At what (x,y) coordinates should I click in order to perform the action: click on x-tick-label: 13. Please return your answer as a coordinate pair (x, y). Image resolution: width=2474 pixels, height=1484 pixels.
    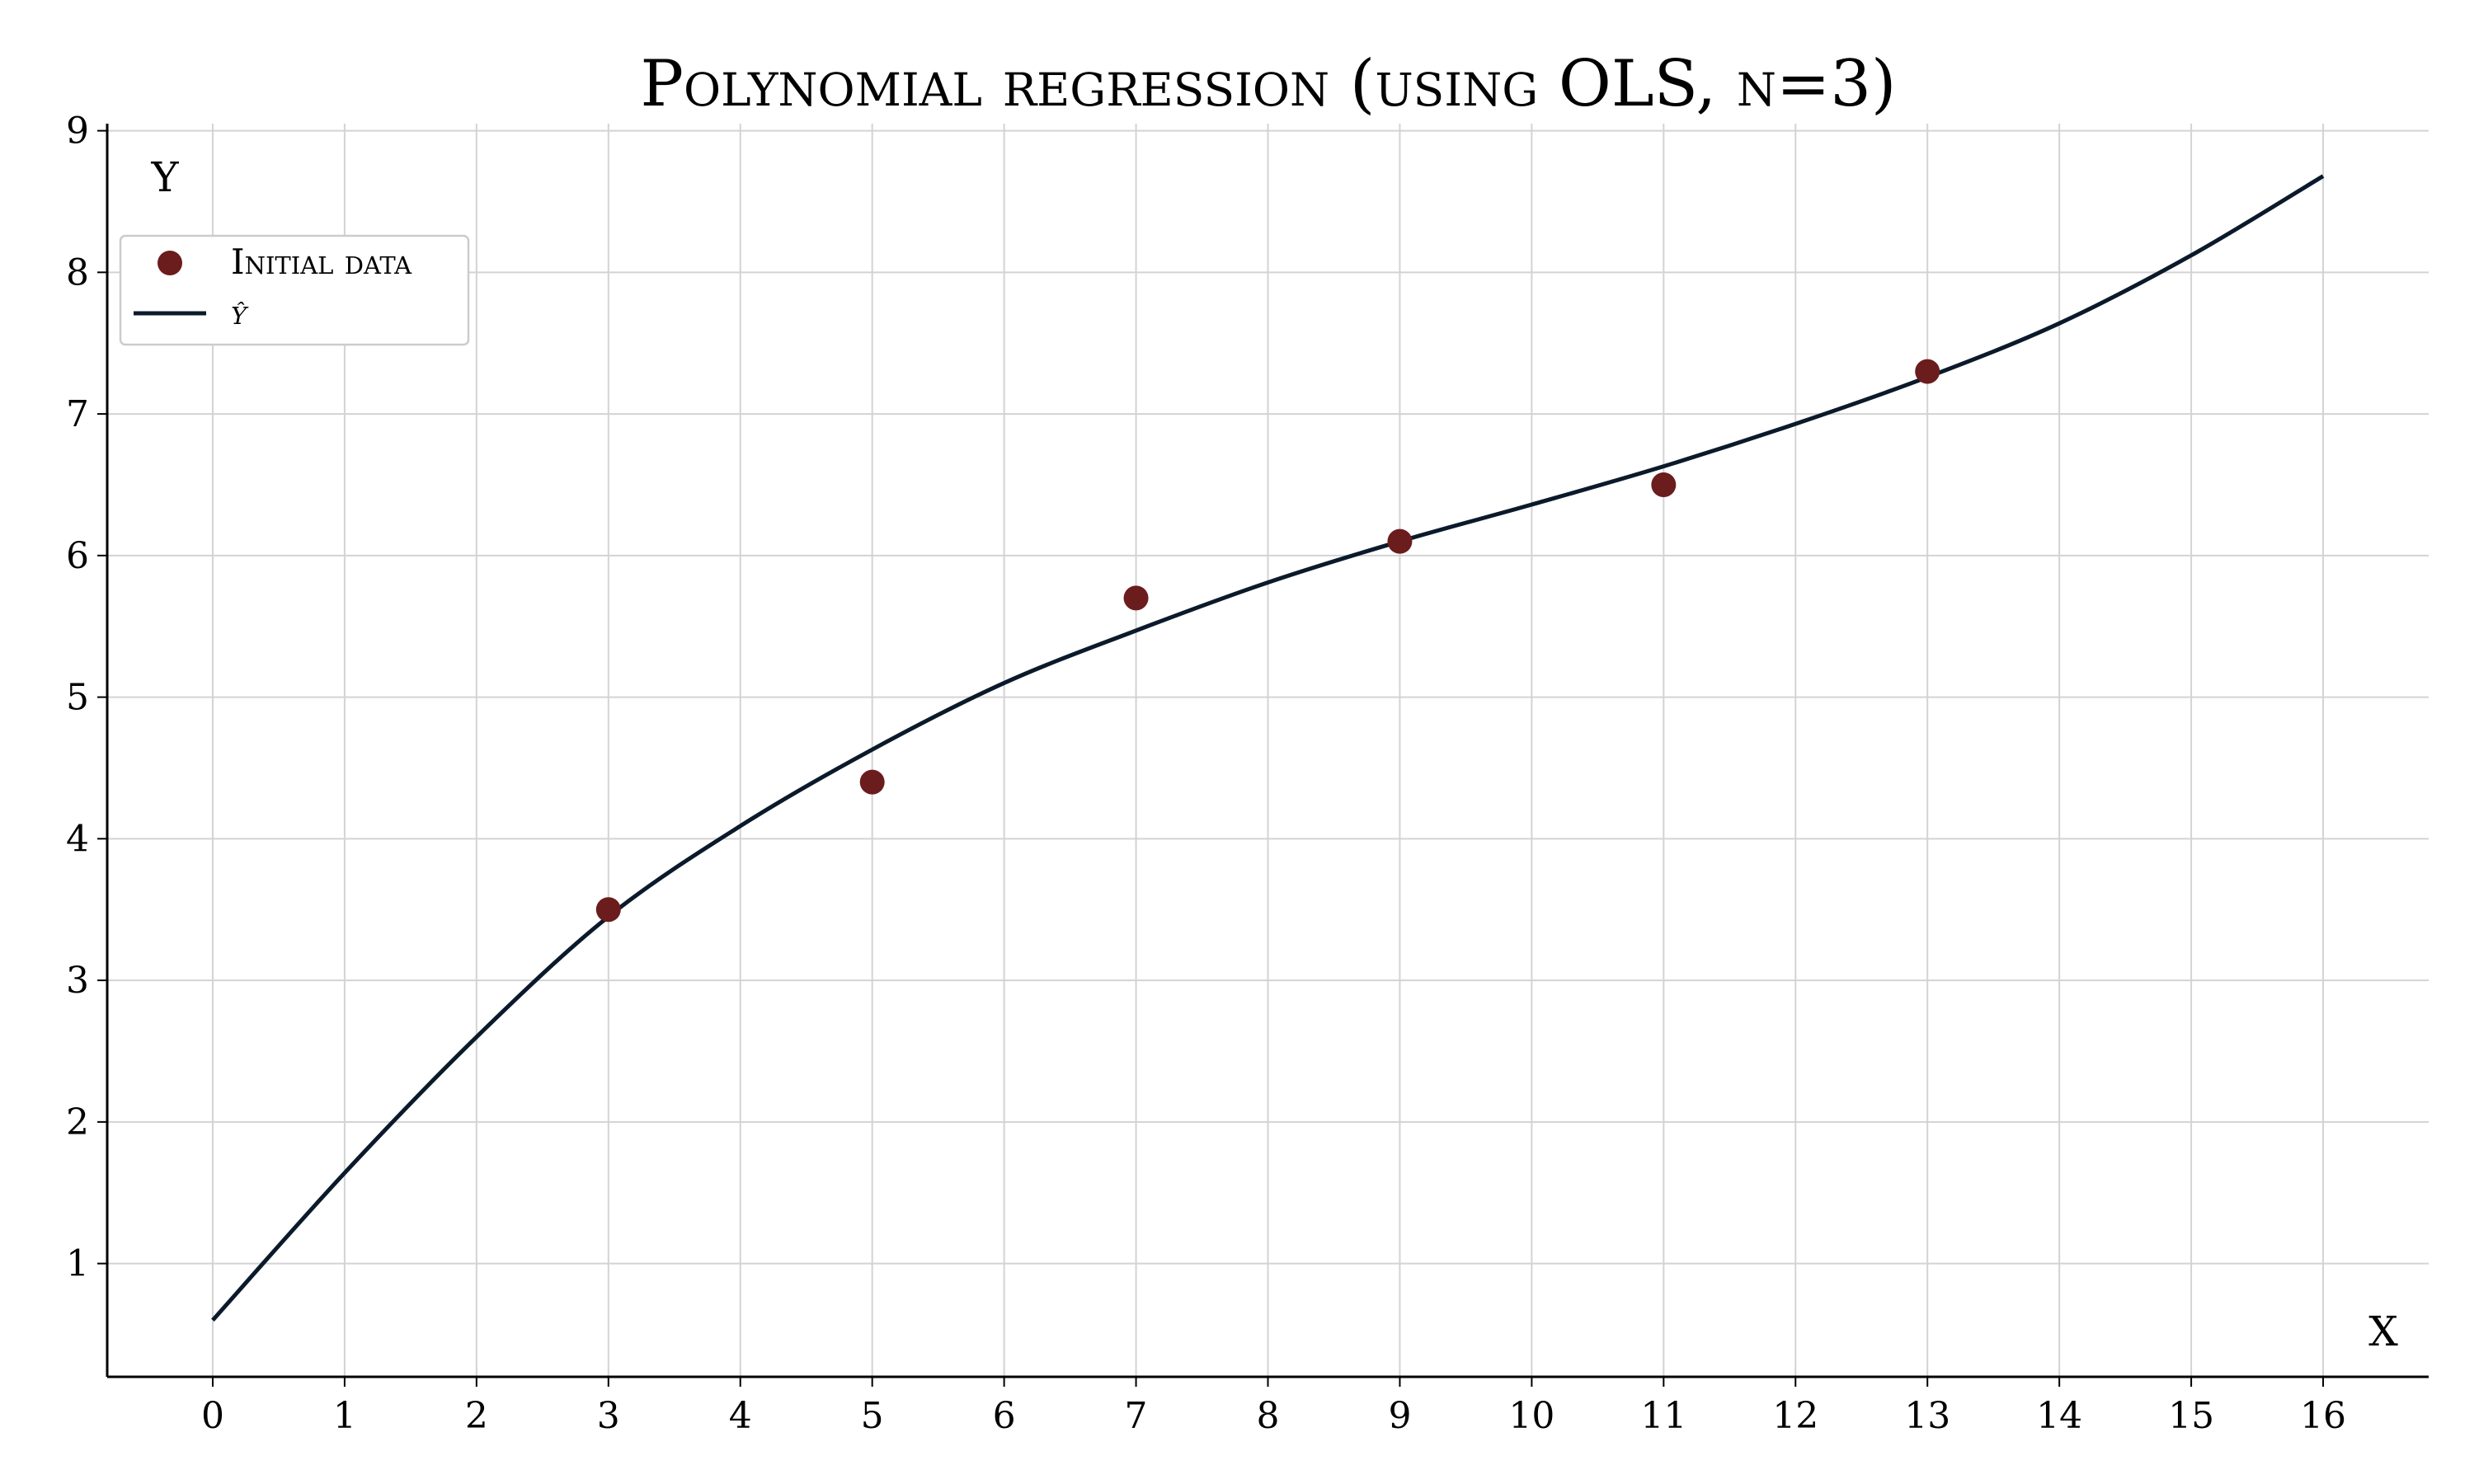
    Looking at the image, I should click on (1927, 1416).